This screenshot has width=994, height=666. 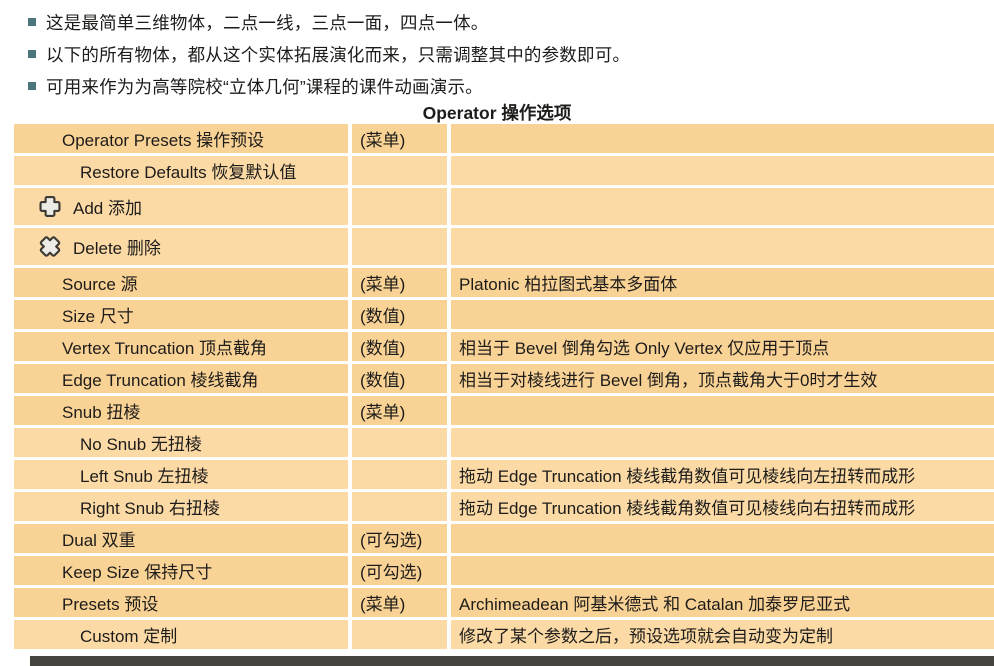 What do you see at coordinates (267, 22) in the screenshot?
I see `note-text: 这是最简单三维物体，二点一线，三点一面，四点一体。` at bounding box center [267, 22].